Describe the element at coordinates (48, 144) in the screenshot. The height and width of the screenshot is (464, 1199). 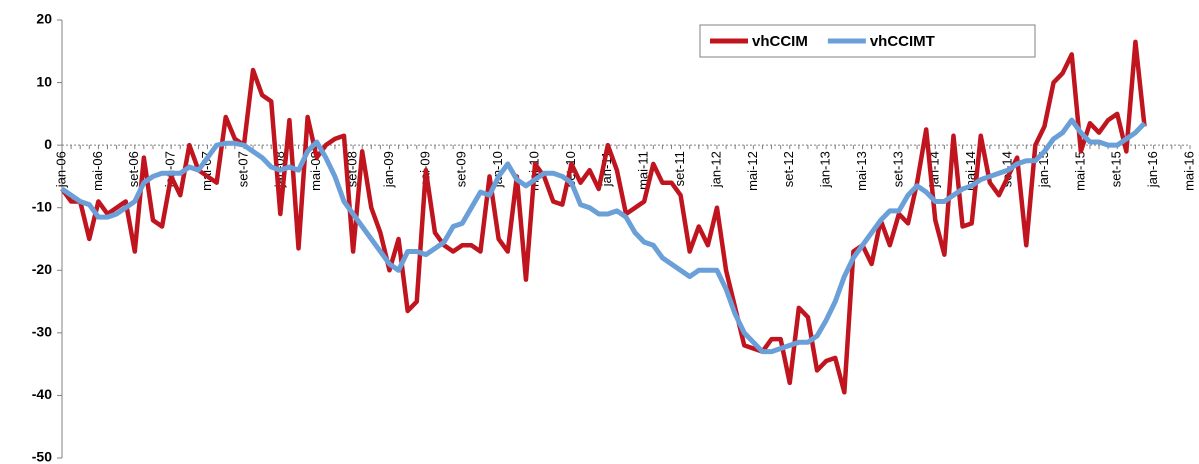
I see `y-tick-label: 0` at that location.